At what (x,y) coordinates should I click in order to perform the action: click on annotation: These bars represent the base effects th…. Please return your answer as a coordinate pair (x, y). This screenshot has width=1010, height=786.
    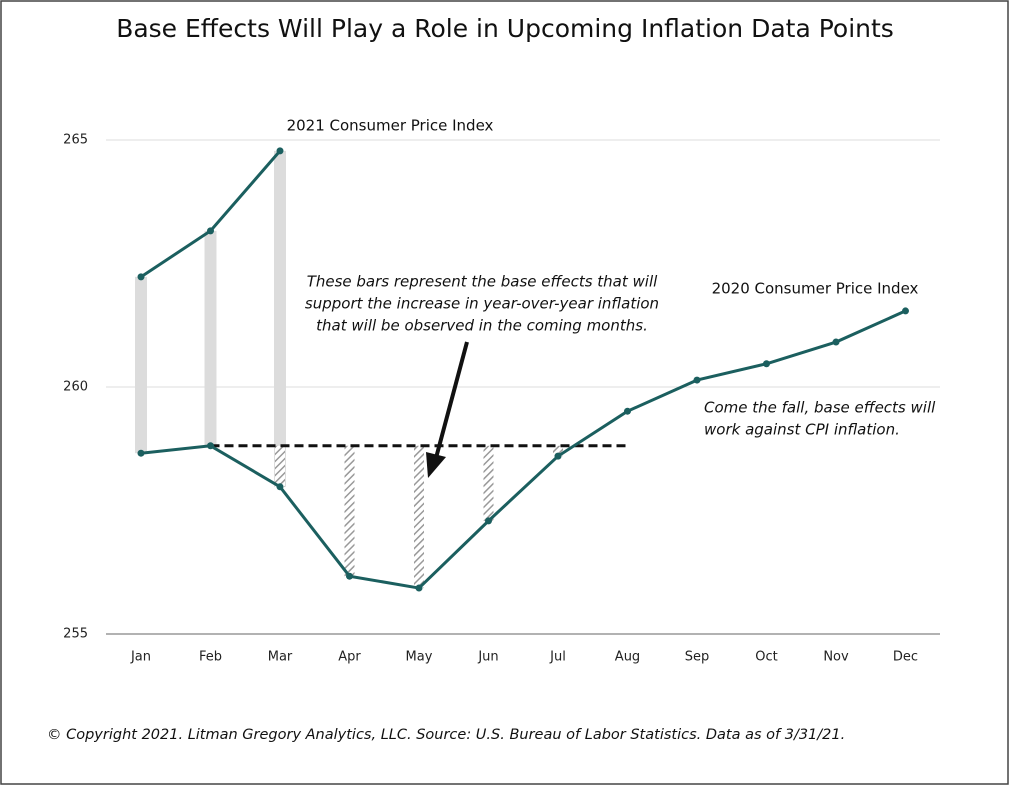
    Looking at the image, I should click on (482, 282).